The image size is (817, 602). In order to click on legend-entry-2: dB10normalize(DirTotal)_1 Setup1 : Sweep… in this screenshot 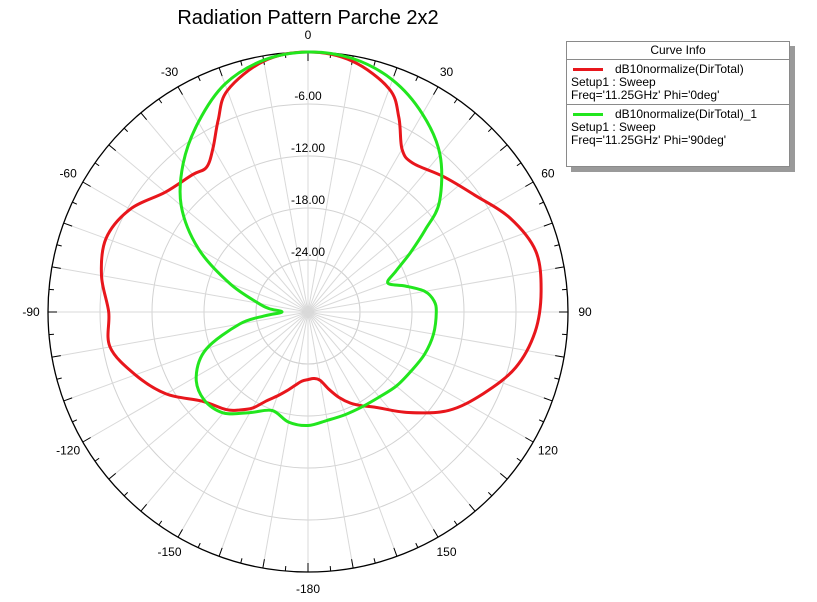, I will do `click(678, 126)`.